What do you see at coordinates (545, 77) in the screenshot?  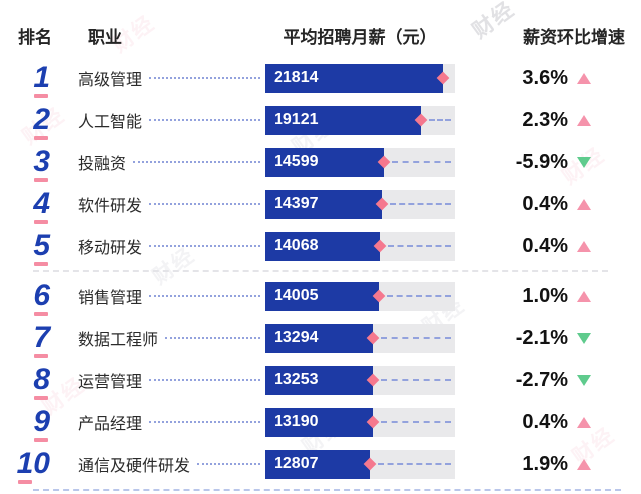 I see `growth-value: 3.6%` at bounding box center [545, 77].